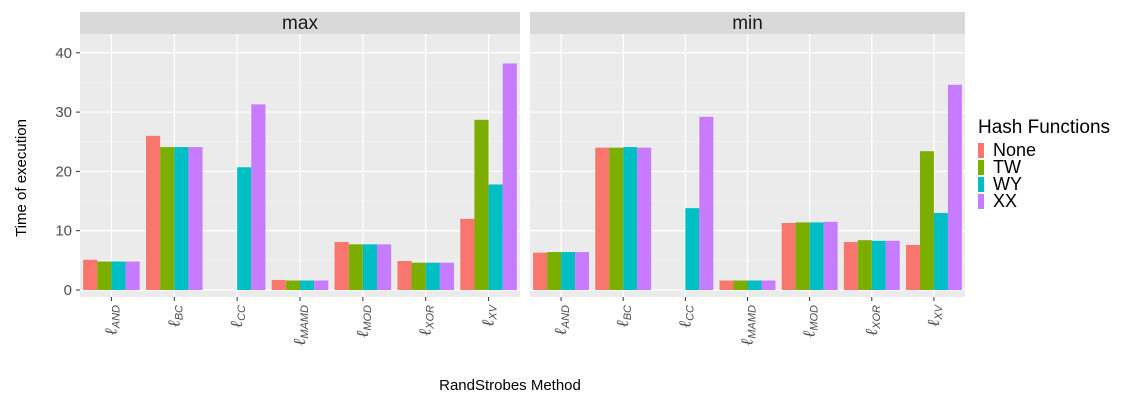 This screenshot has width=1144, height=394. I want to click on bar-max-and-none, so click(90, 274).